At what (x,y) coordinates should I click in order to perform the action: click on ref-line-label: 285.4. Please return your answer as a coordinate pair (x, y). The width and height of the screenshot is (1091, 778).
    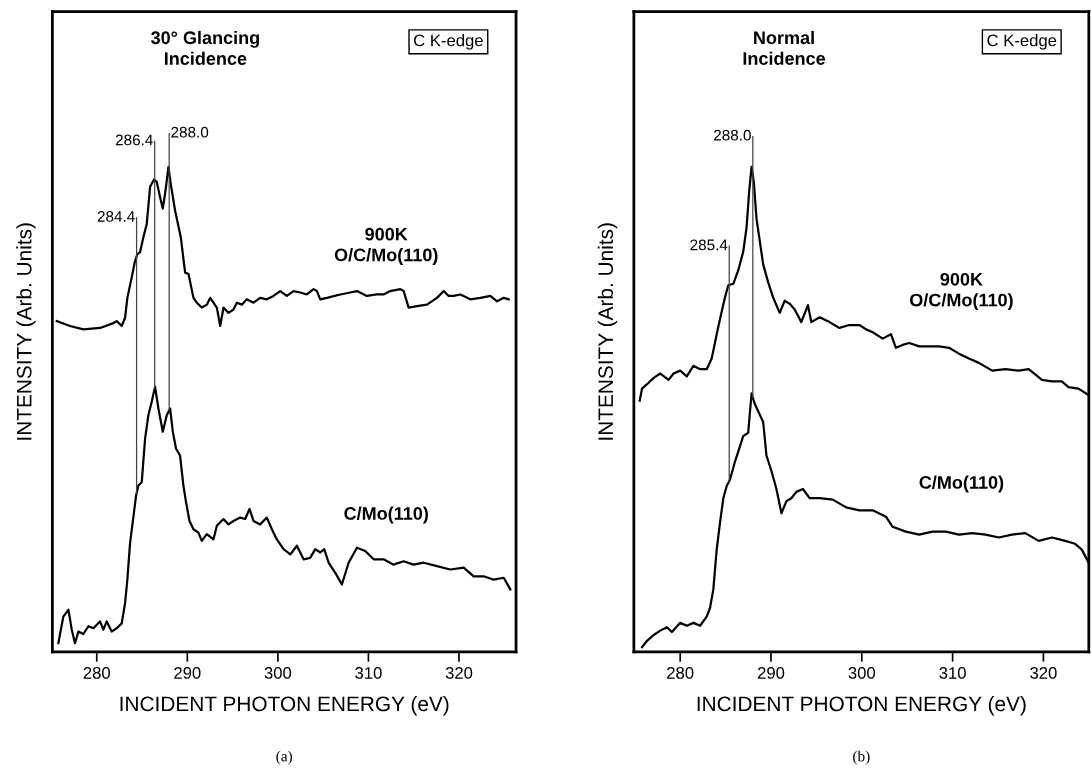
    Looking at the image, I should click on (709, 245).